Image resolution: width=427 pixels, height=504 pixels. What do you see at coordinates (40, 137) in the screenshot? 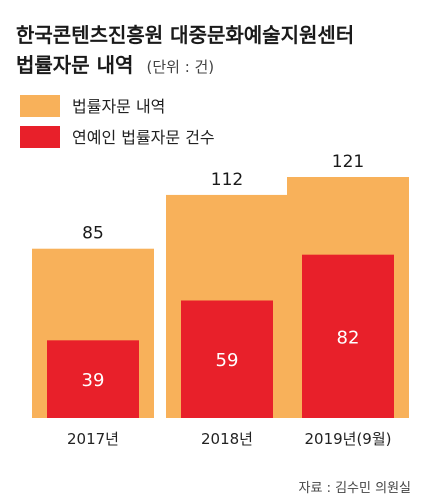
I see `legend-swatch-entertainer` at bounding box center [40, 137].